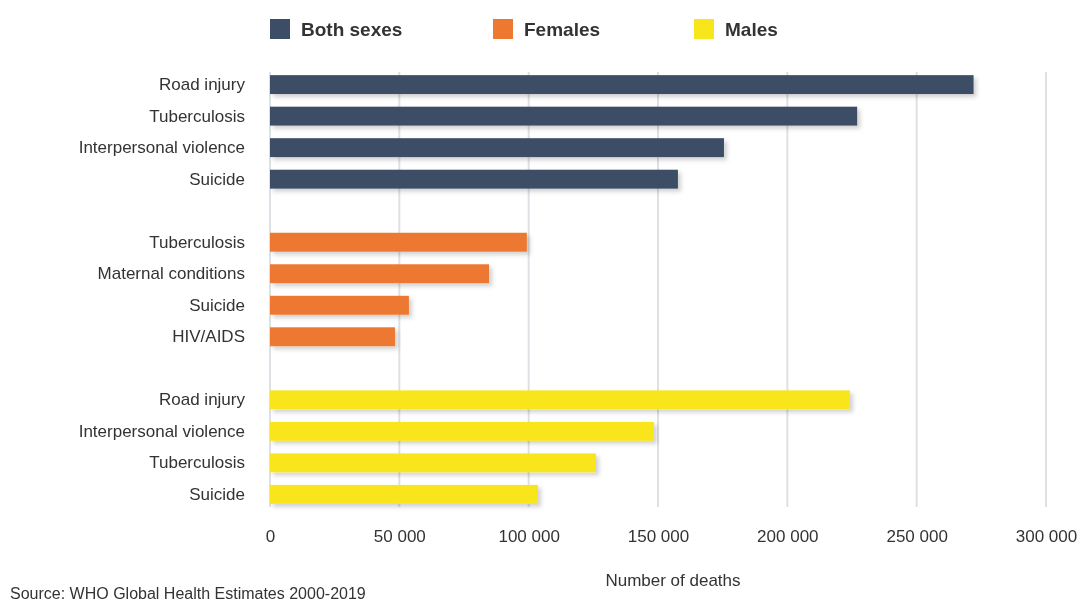 This screenshot has width=1088, height=604. I want to click on x-axis-title: Number of deaths, so click(673, 580).